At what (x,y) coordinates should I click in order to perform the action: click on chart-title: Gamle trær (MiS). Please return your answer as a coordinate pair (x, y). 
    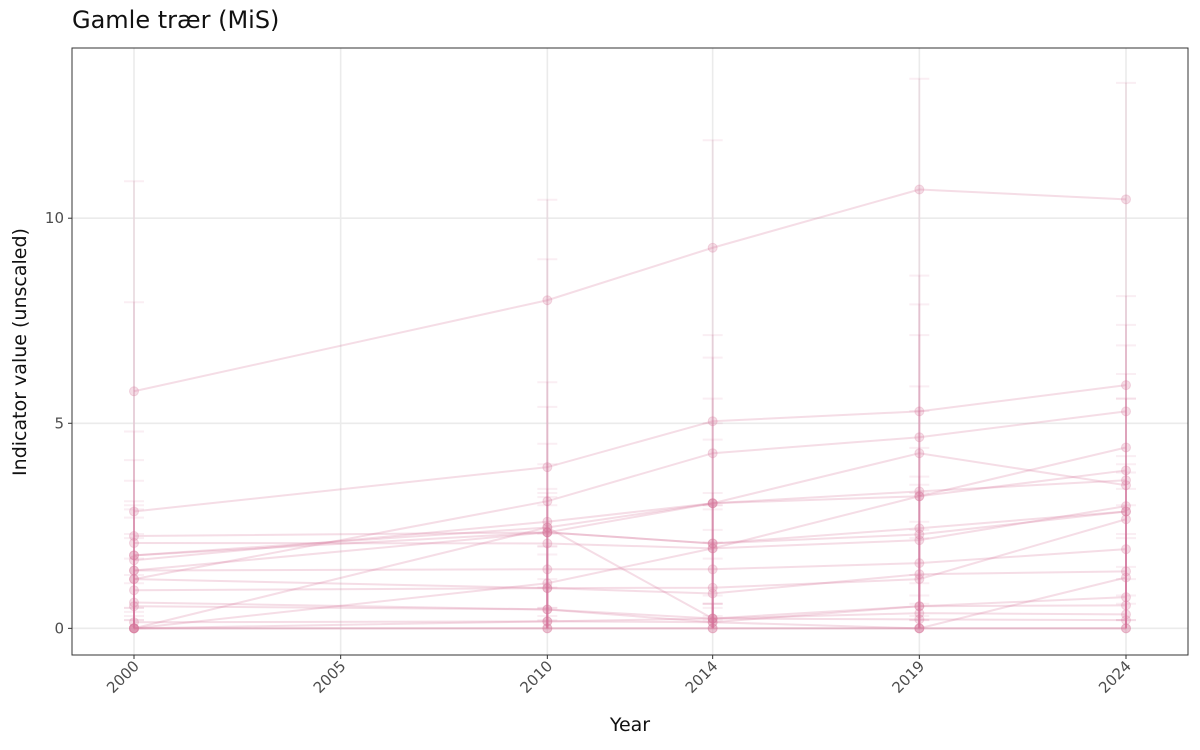
    Looking at the image, I should click on (176, 20).